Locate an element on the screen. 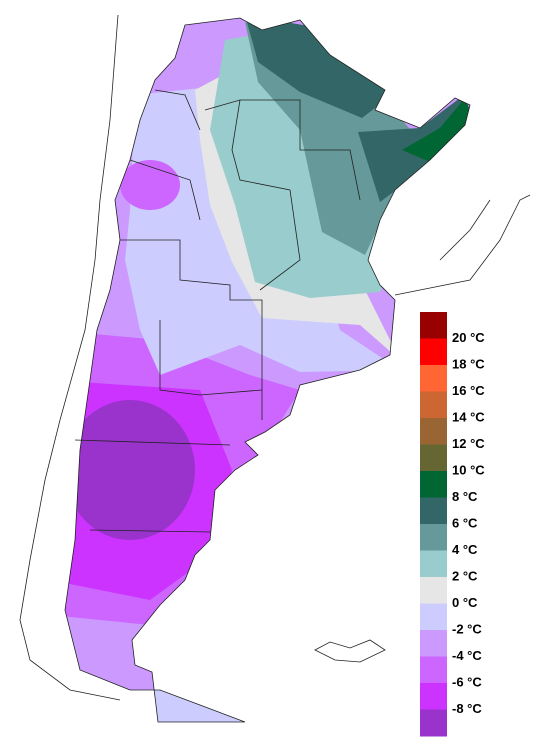  legend-label: 6 °C is located at coordinates (465, 522).